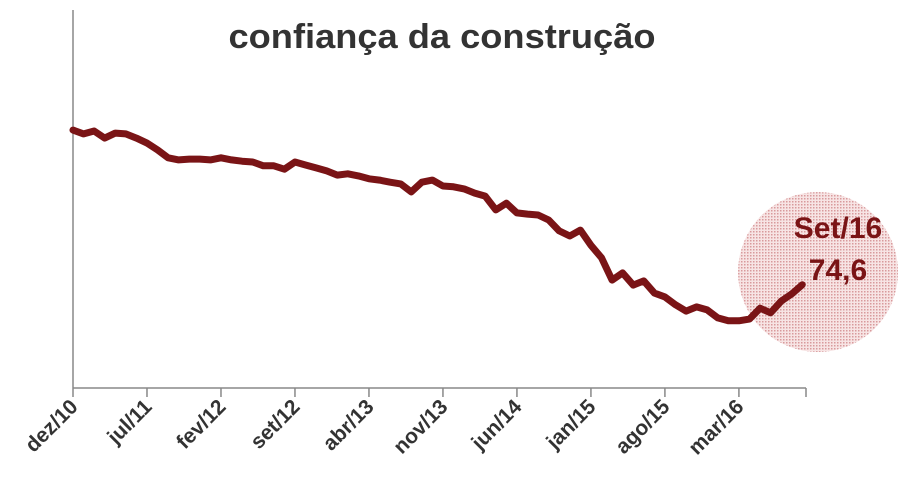  I want to click on highlight-bubble, so click(818, 272).